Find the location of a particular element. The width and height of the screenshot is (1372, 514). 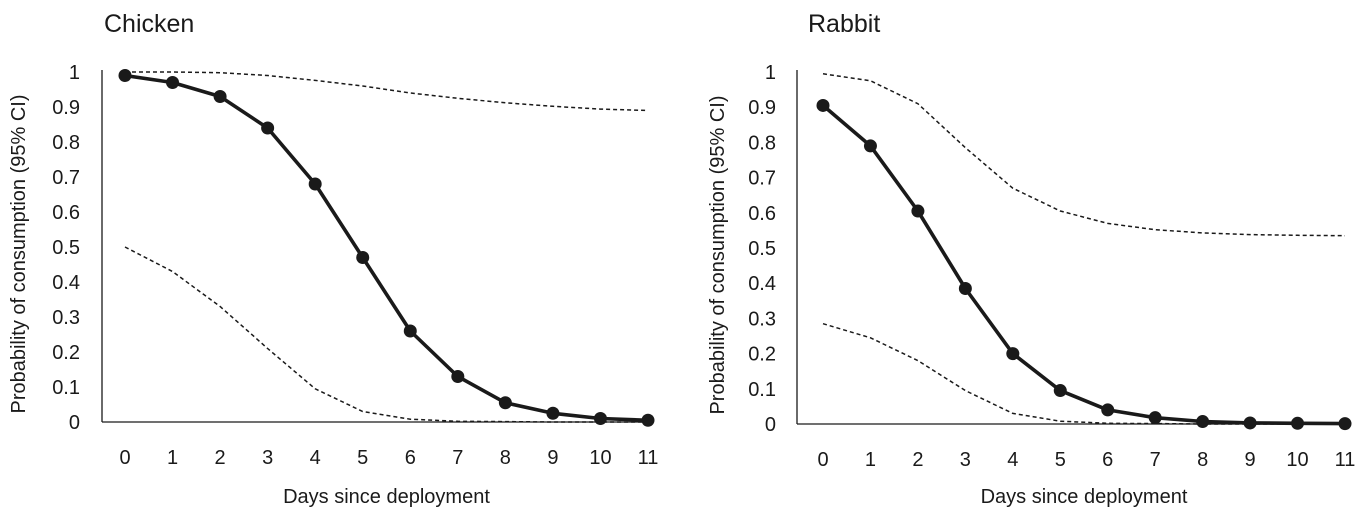

rabbit-x-tick-label: 11 is located at coordinates (1345, 460).